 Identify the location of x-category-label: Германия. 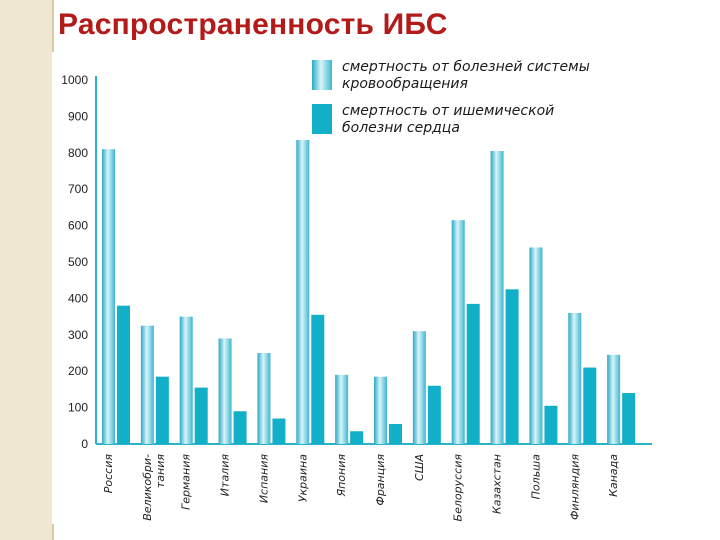
(186, 482).